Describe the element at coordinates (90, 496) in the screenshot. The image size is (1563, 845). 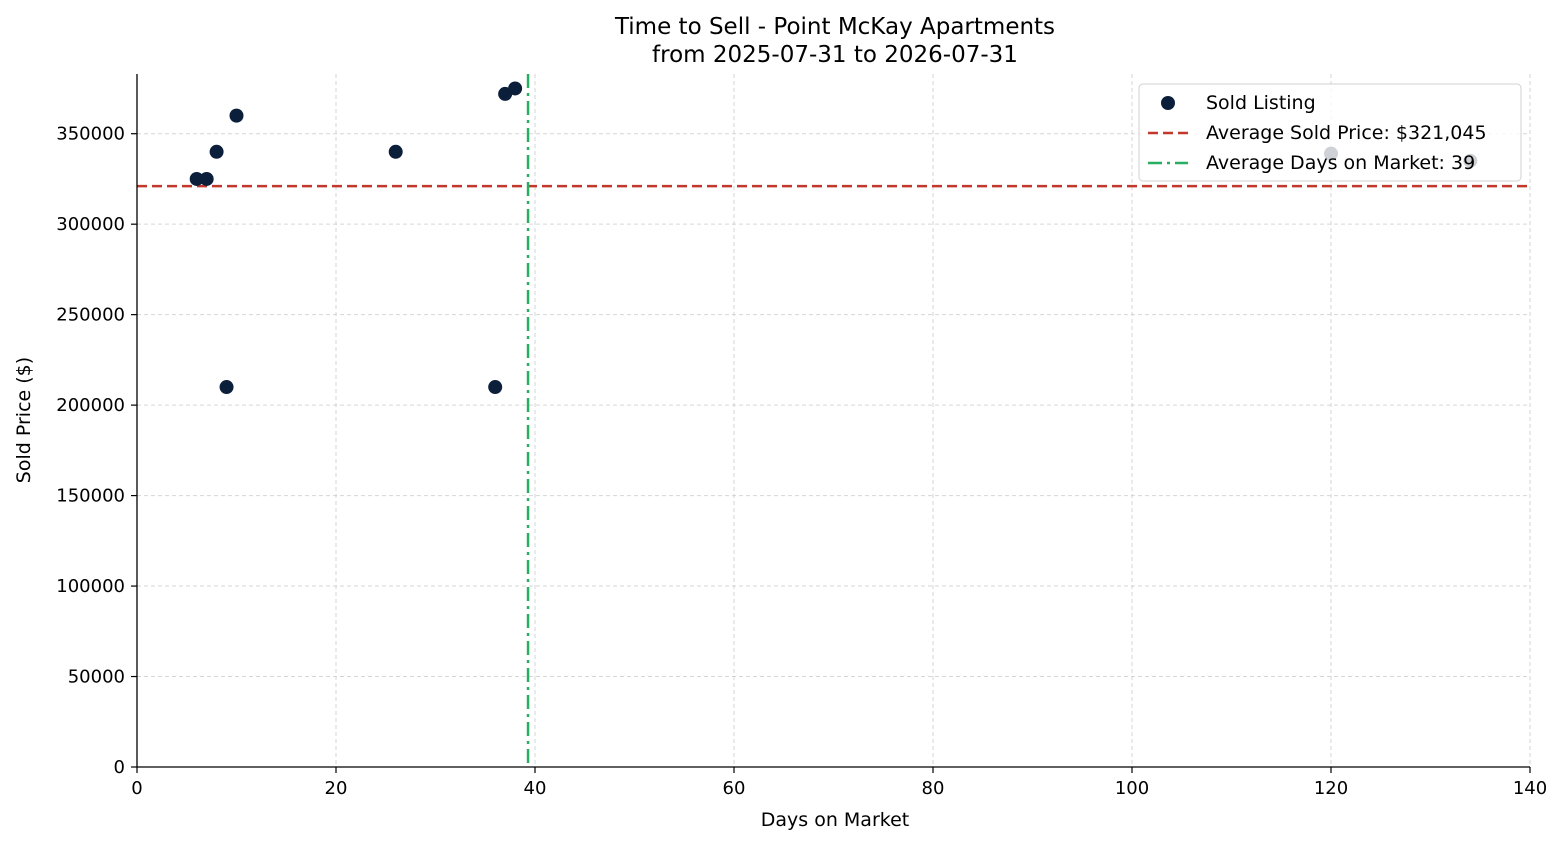
I see `y-tick-label-3: 150000` at that location.